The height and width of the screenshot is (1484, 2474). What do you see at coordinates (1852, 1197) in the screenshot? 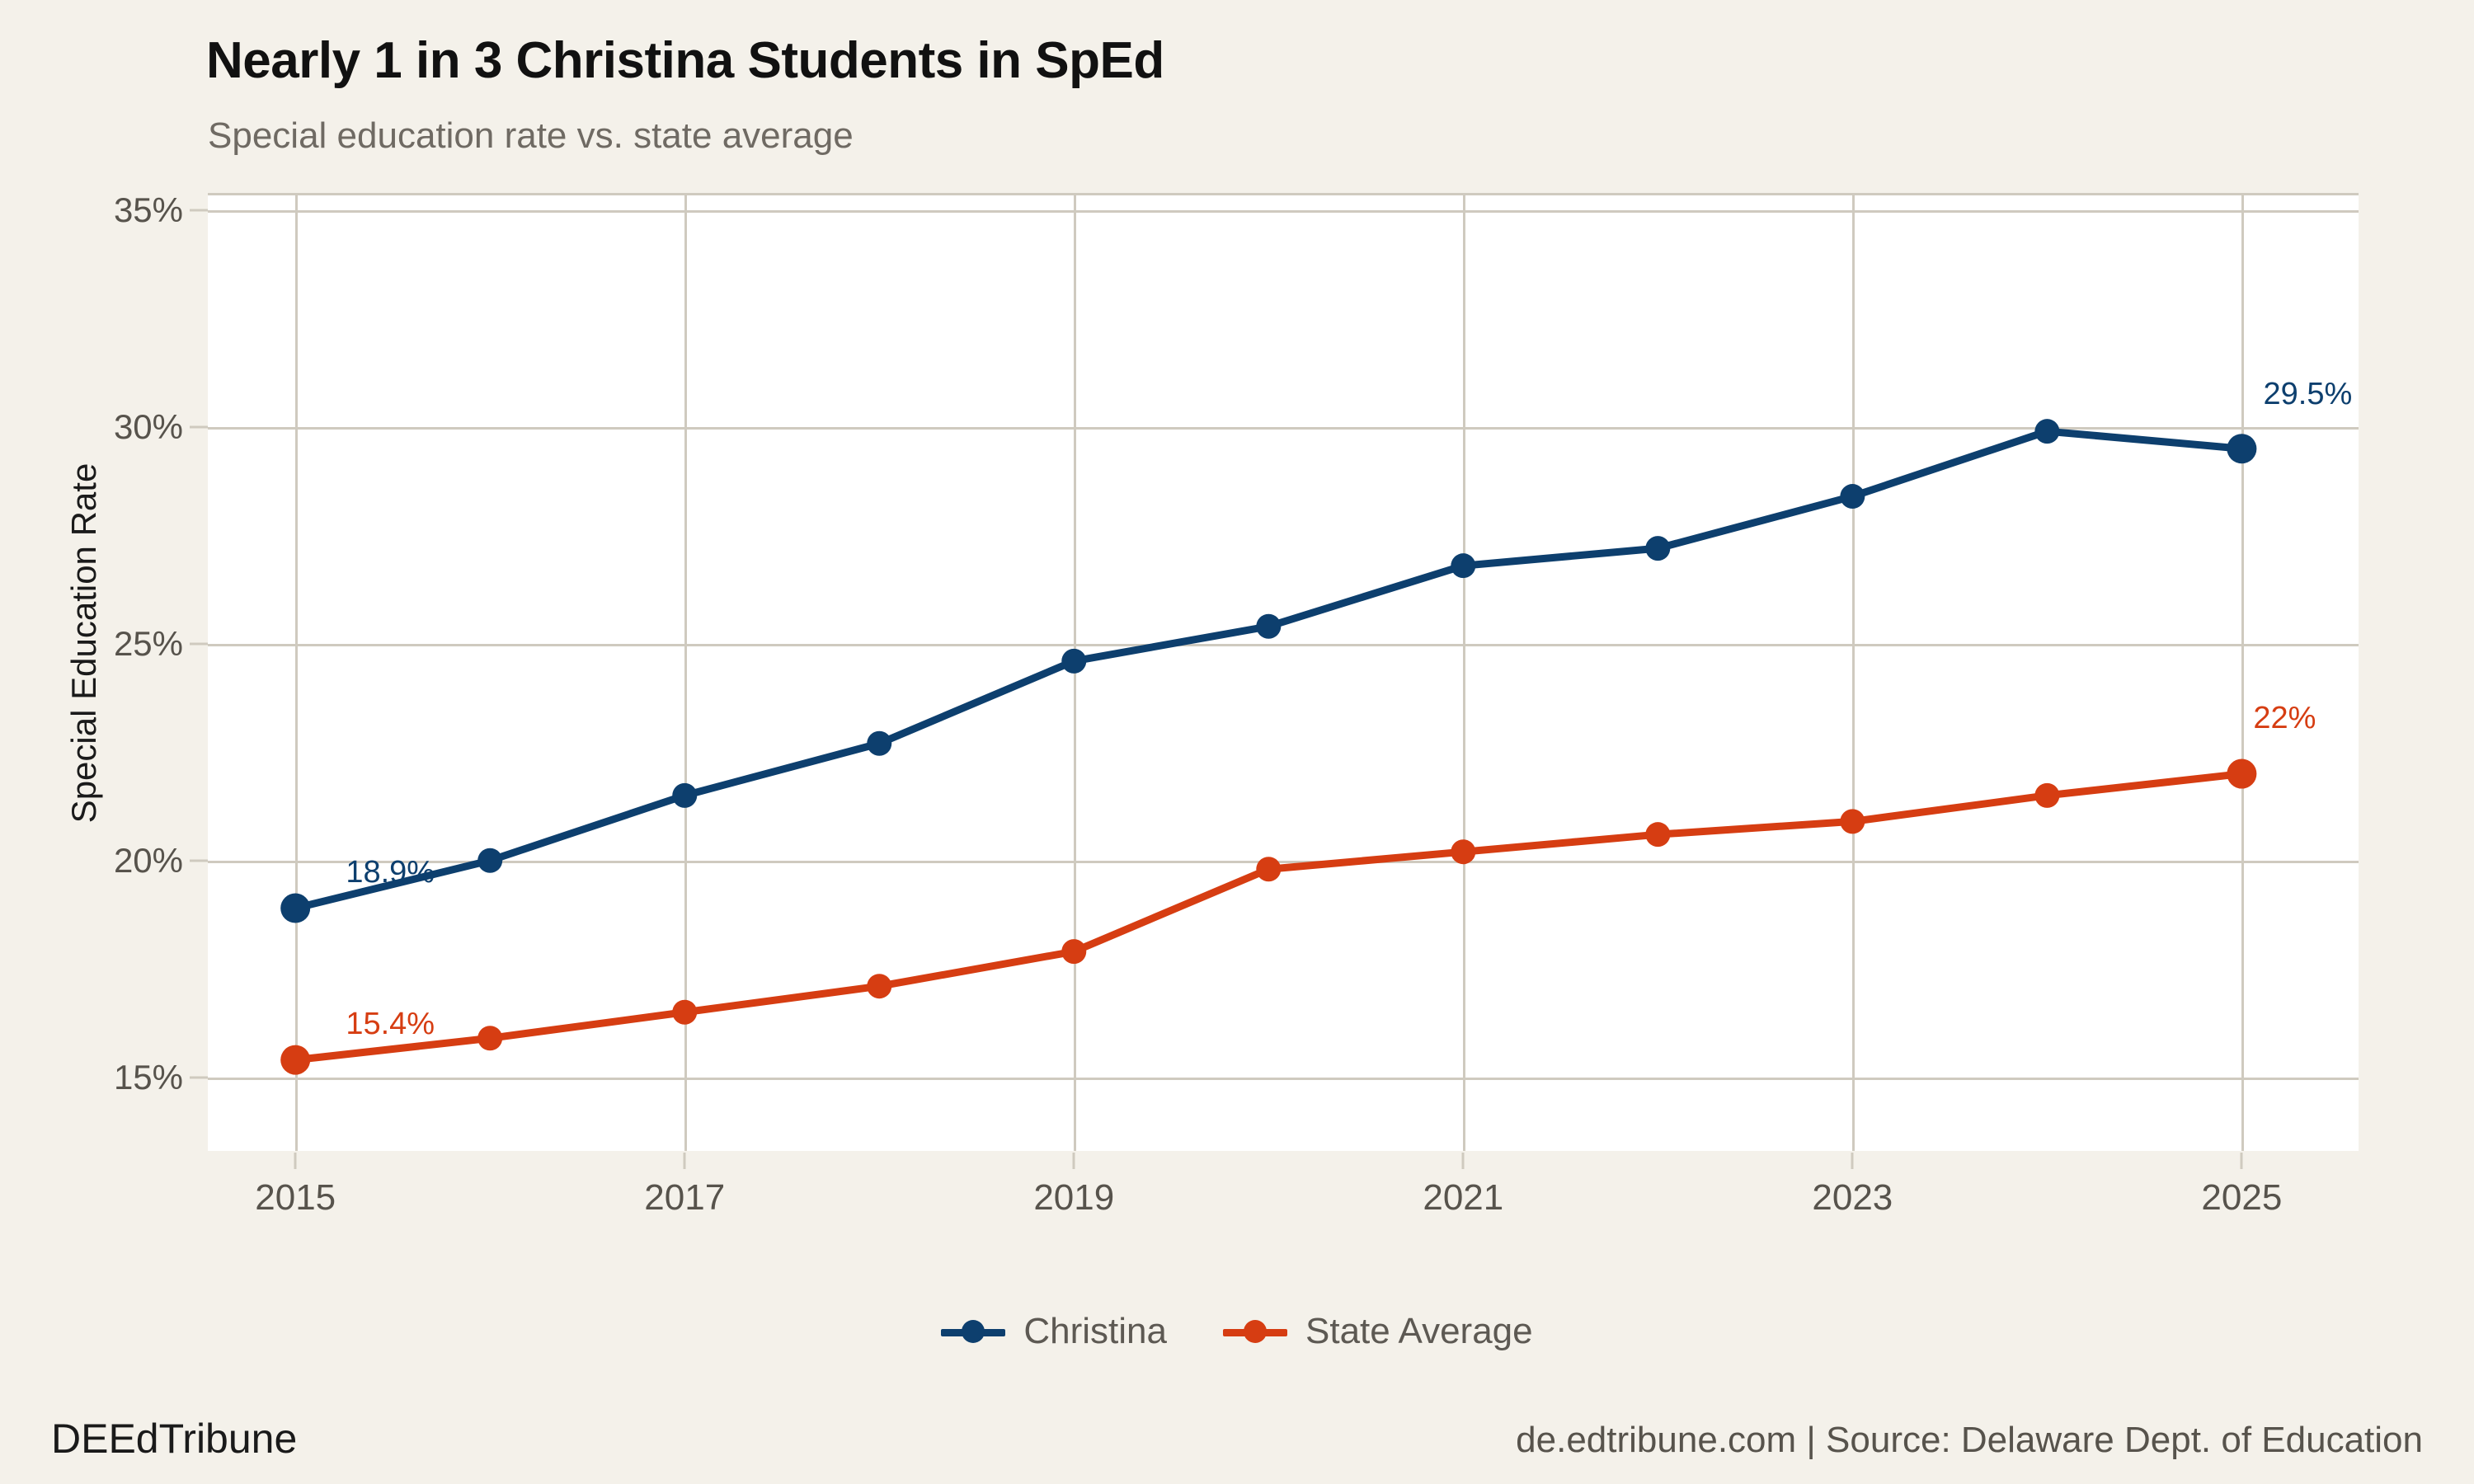
I see `x-axis-tick-label: 2023` at bounding box center [1852, 1197].